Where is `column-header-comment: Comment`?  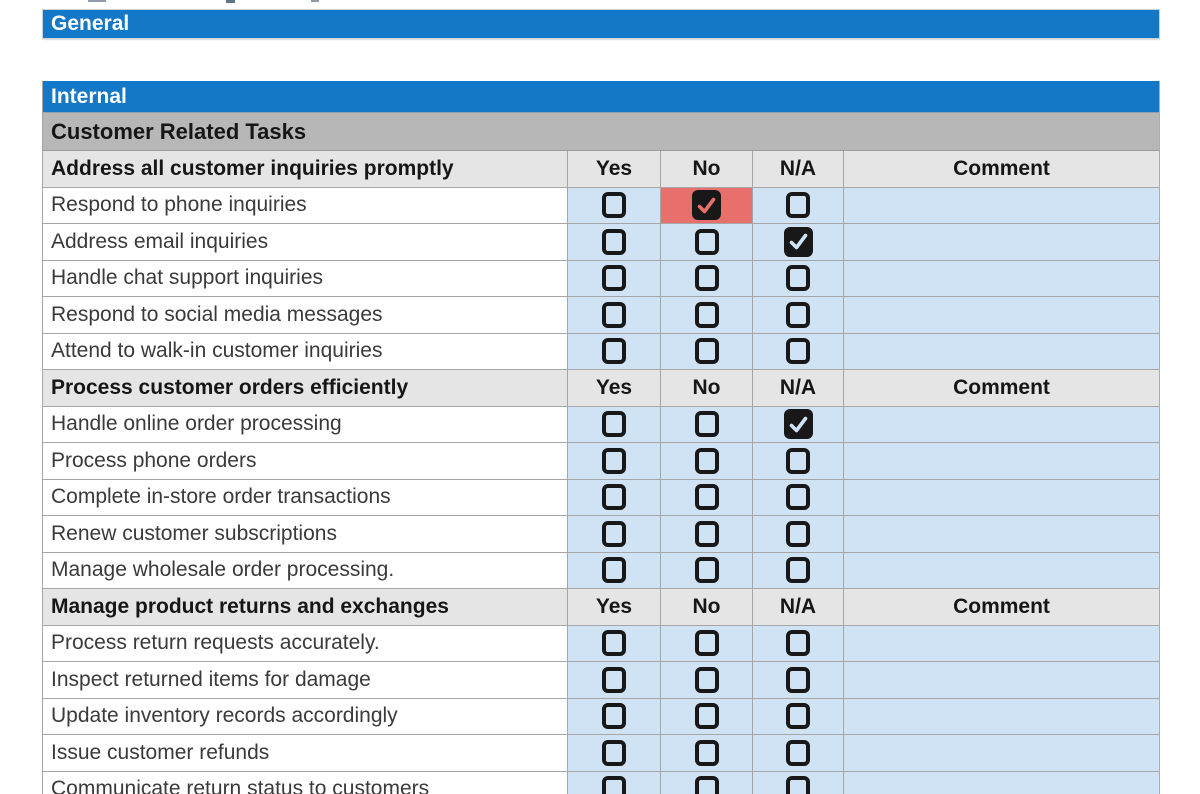
column-header-comment: Comment is located at coordinates (1001, 606).